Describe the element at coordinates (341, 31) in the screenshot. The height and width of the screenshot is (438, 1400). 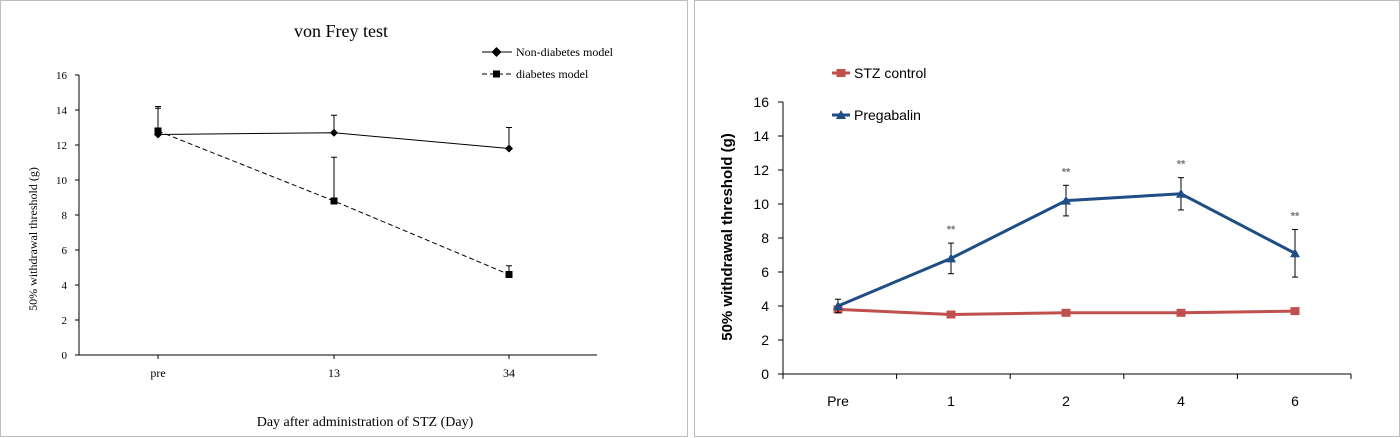
I see `chart-title: von Frey test` at that location.